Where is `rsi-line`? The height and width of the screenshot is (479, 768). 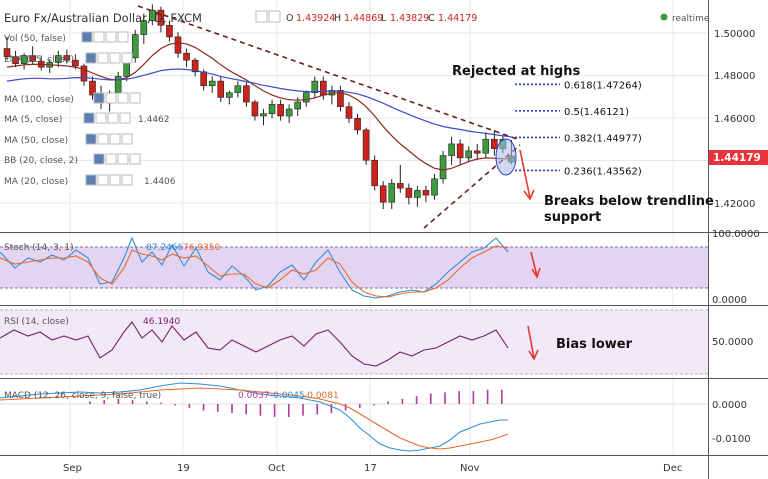 rsi-line is located at coordinates (254, 344).